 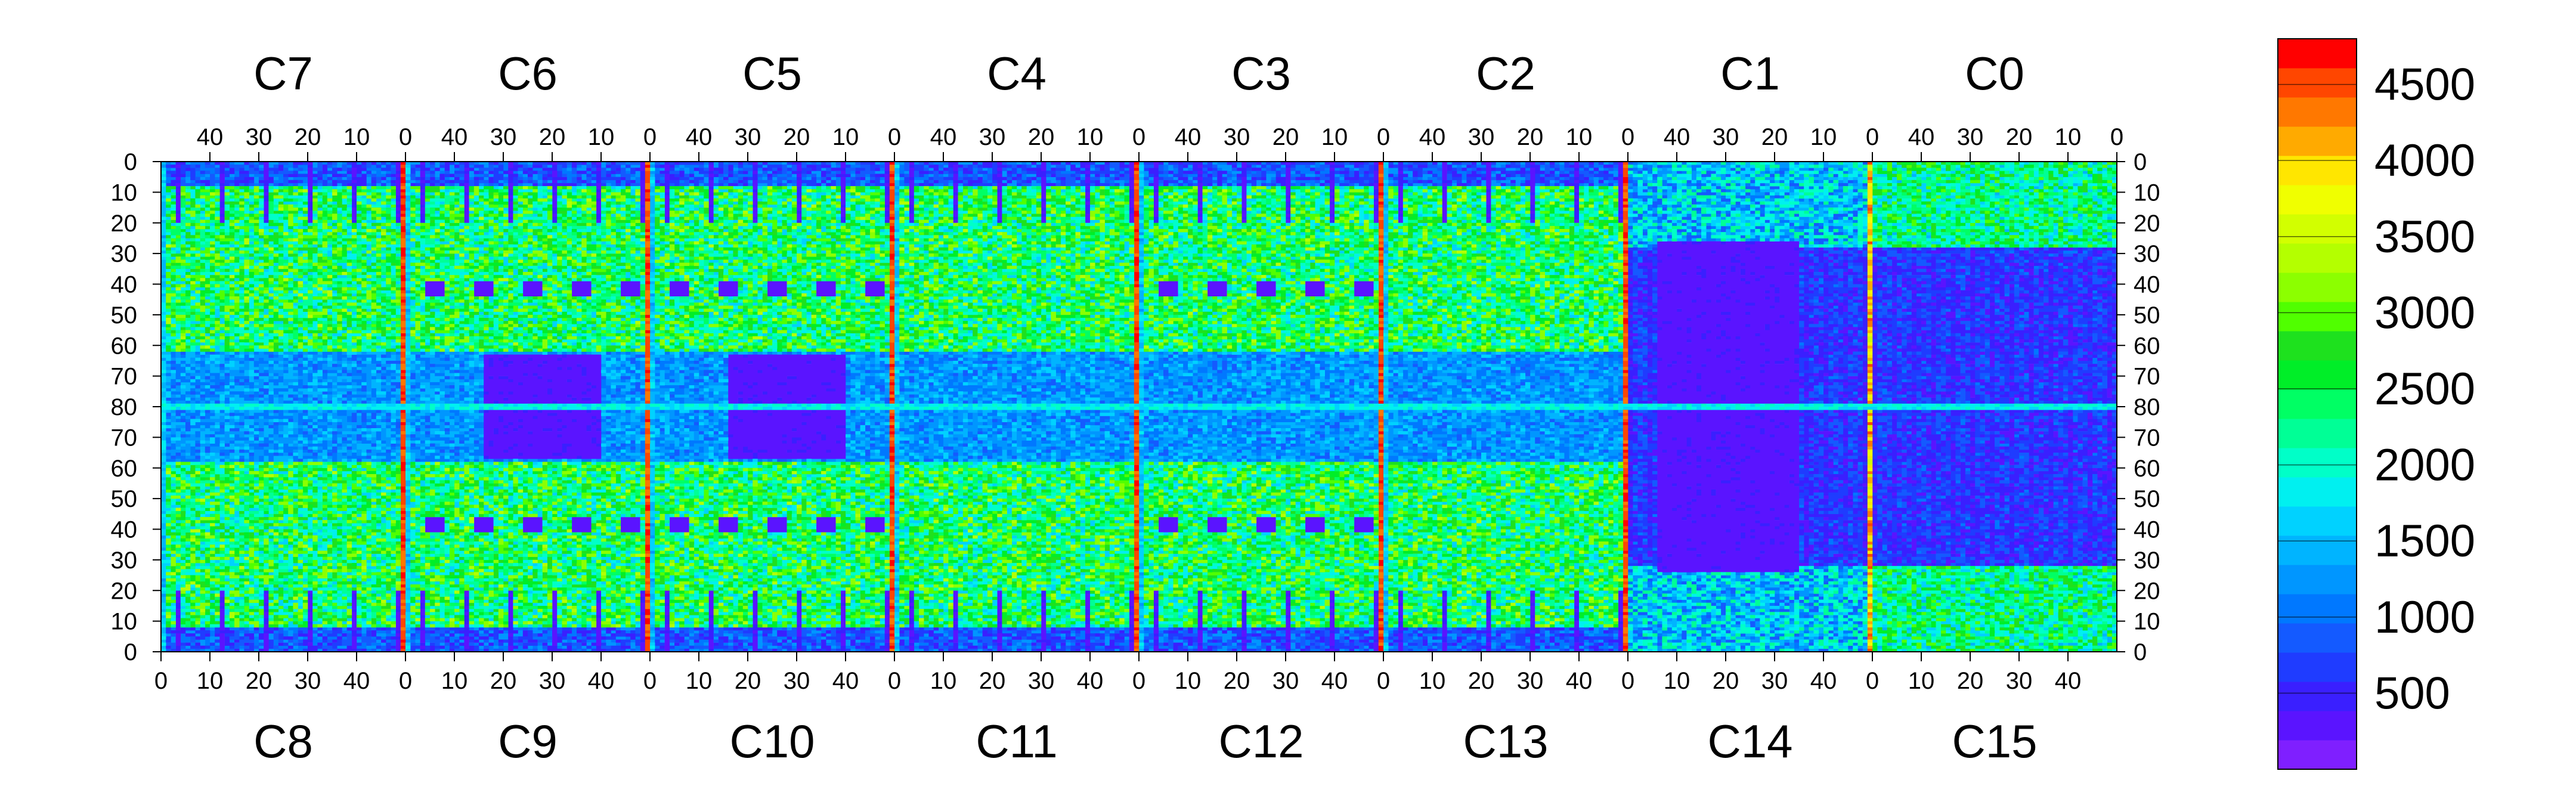 What do you see at coordinates (2147, 407) in the screenshot?
I see `y-tick-label-right: 80` at bounding box center [2147, 407].